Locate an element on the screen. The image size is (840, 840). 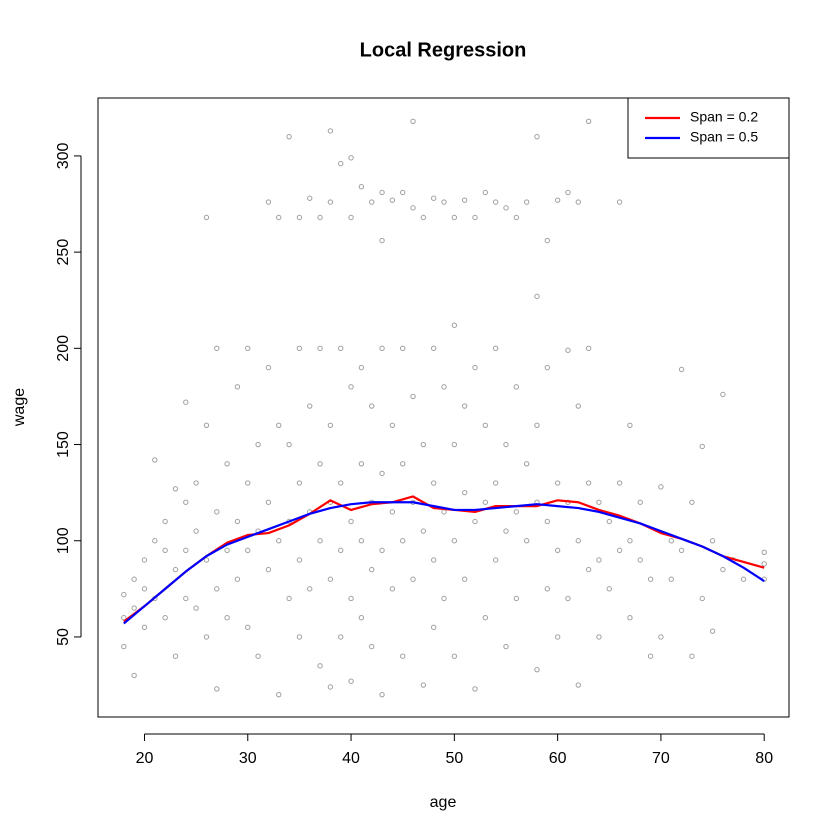
x-tick-label: 60 is located at coordinates (558, 758).